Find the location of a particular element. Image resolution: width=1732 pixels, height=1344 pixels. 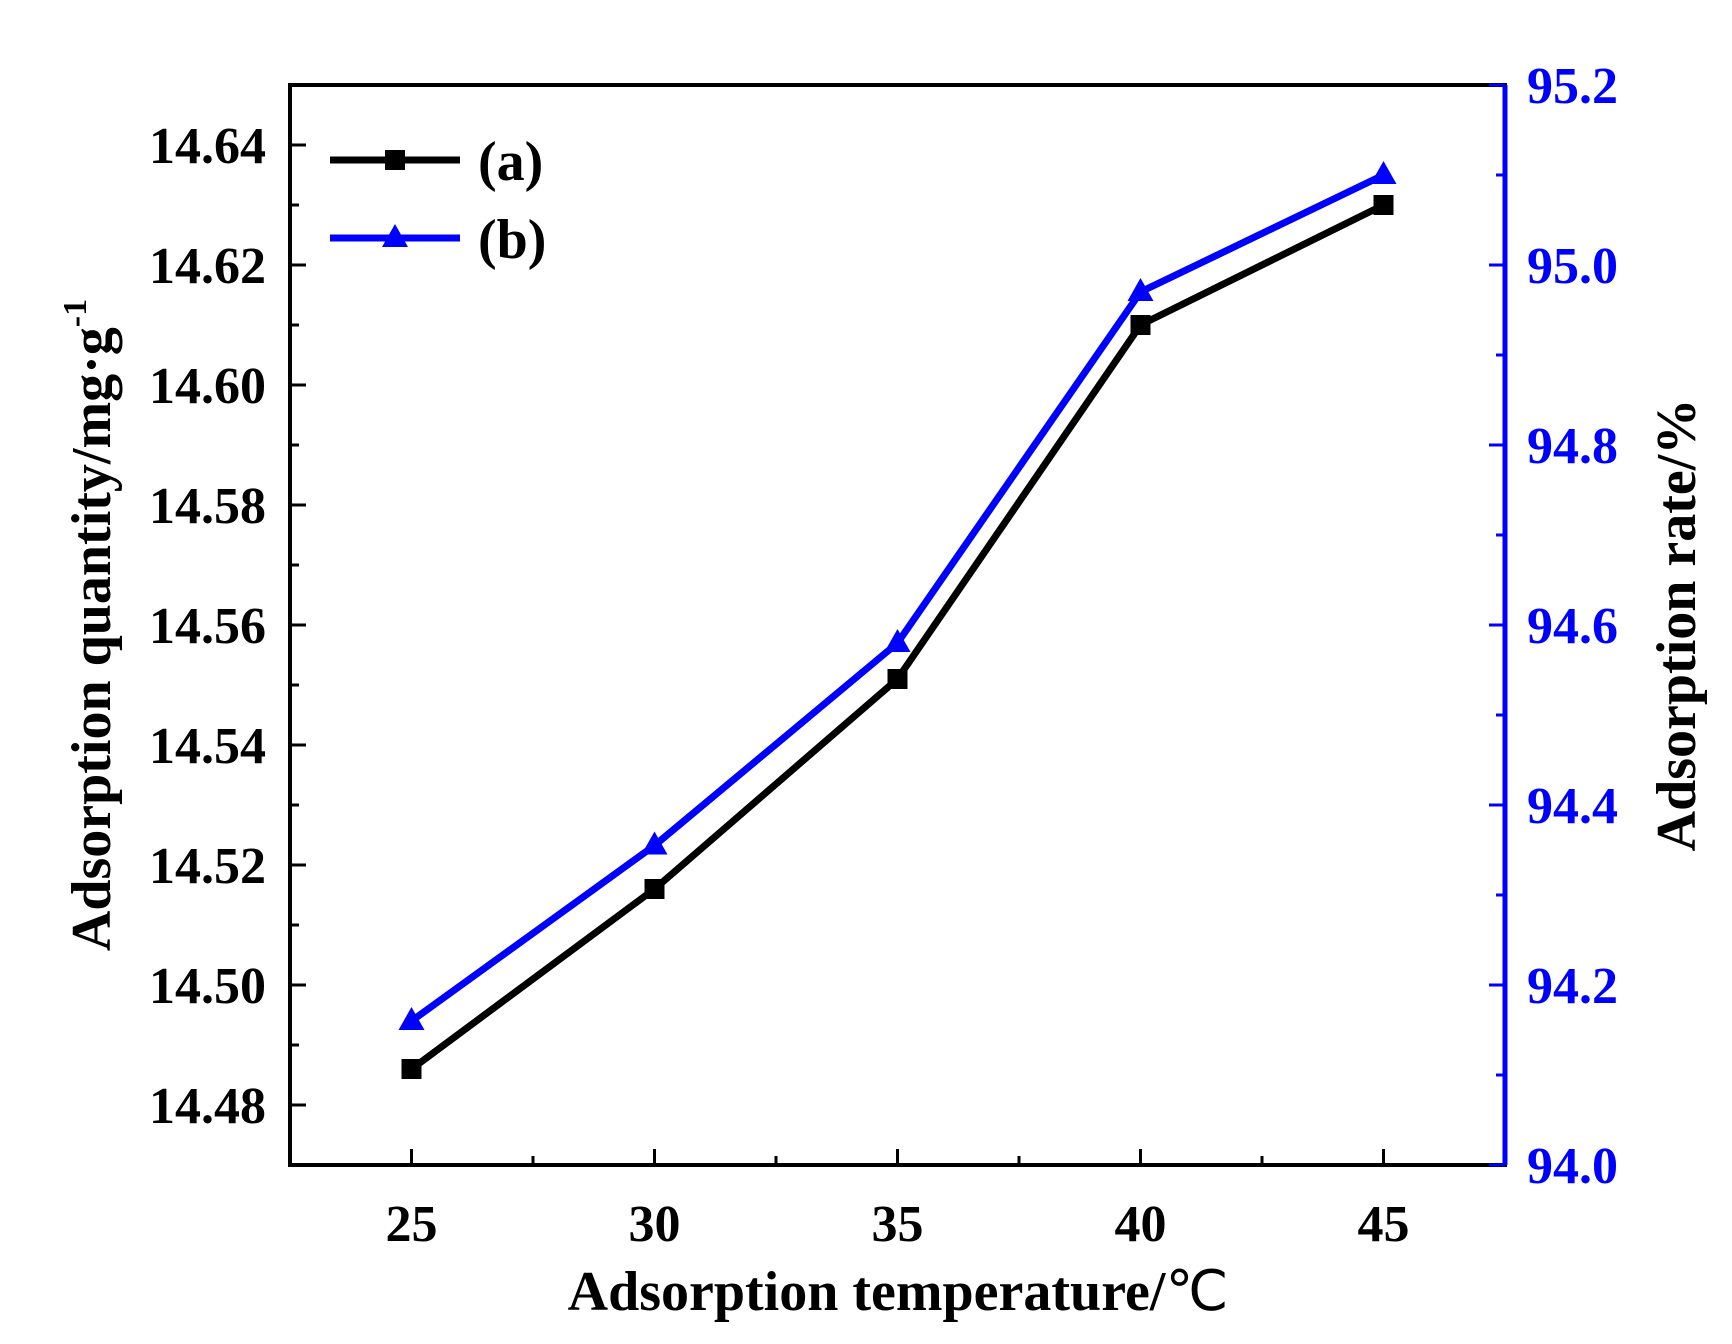

legend-label-b: (b) is located at coordinates (512, 240).